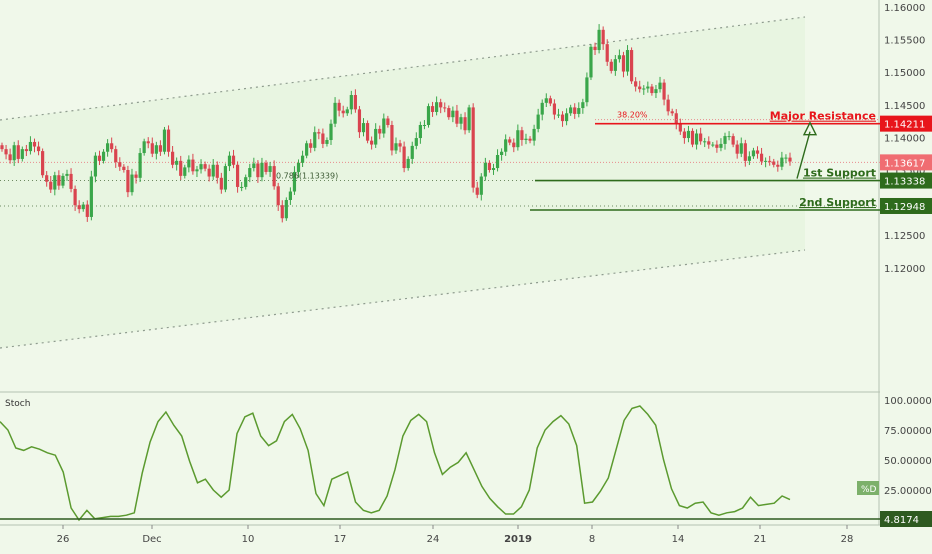  What do you see at coordinates (908, 461) in the screenshot?
I see `stoch-tick-label: 50.00000` at bounding box center [908, 461].